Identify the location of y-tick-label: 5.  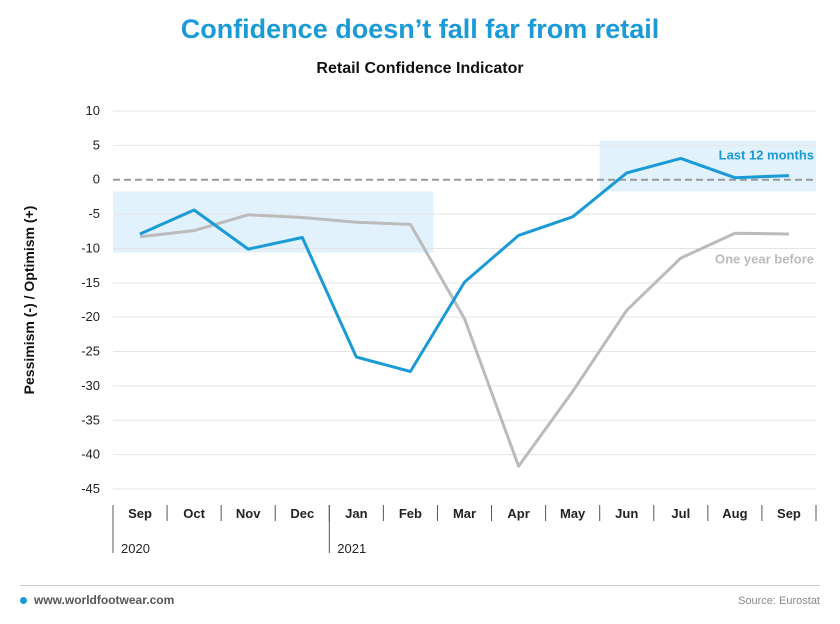
(96, 144).